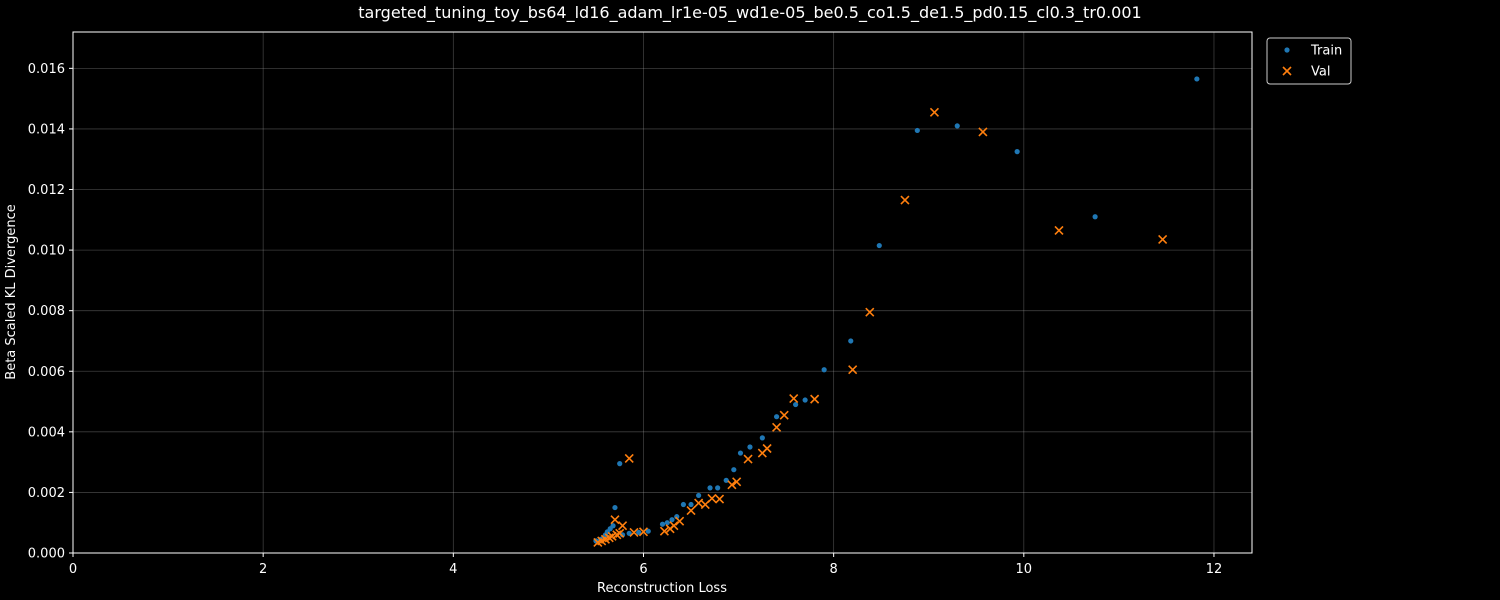  I want to click on y-axis-label: Beta Scaled KL Divergence, so click(11, 291).